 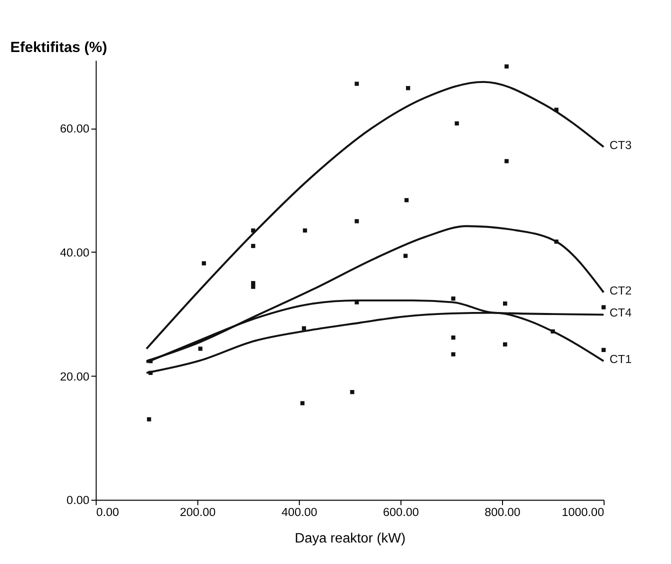 I want to click on y-axis-title: Efektifitas (%), so click(x=59, y=48).